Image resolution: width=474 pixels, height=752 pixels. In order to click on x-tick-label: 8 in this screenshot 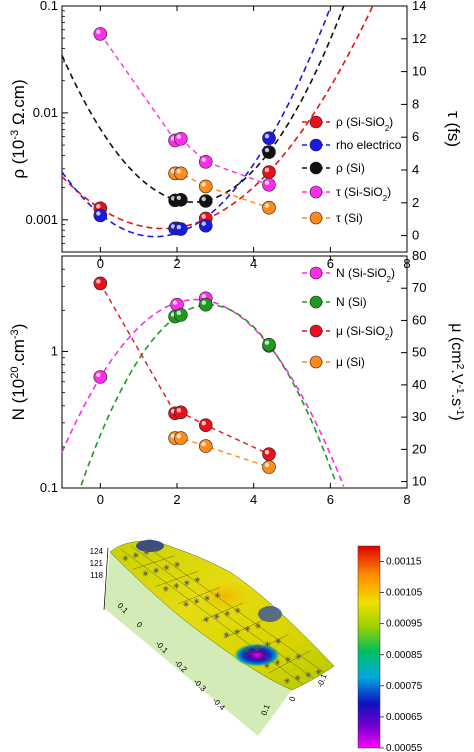, I will do `click(406, 499)`.